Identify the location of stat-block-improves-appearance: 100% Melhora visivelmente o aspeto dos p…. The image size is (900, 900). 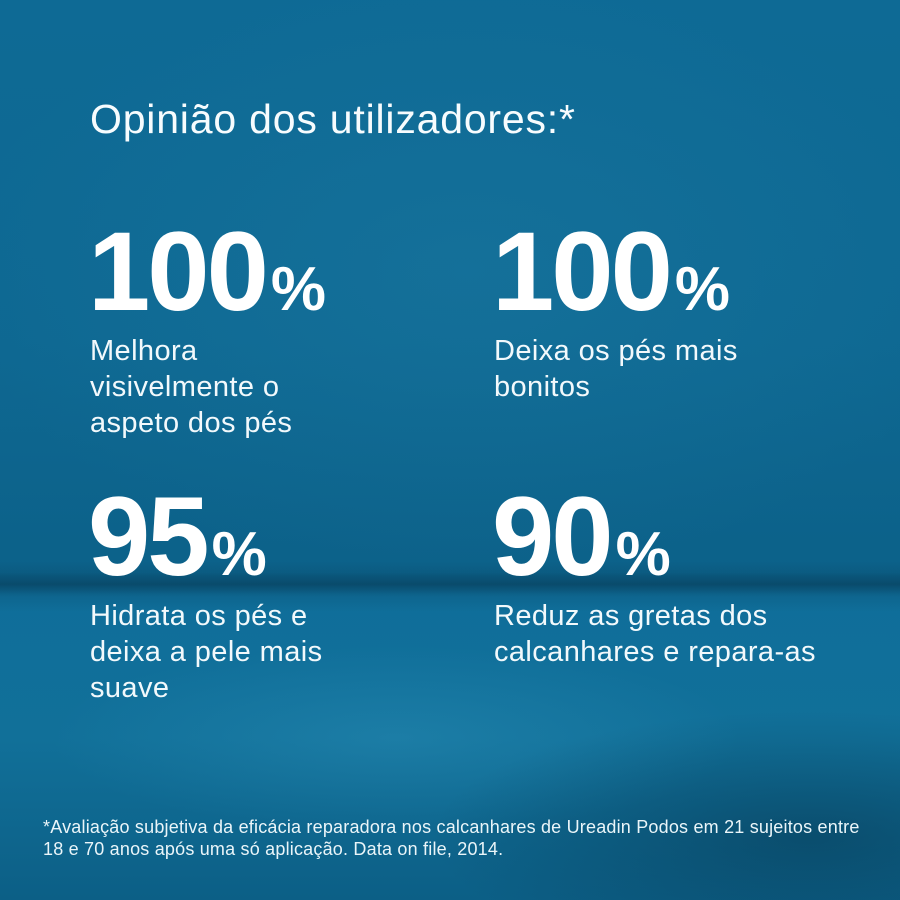
(207, 329).